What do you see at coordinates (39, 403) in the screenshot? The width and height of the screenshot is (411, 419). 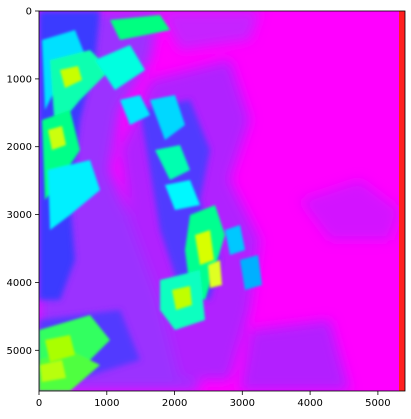 I see `x-tick-label: 0` at bounding box center [39, 403].